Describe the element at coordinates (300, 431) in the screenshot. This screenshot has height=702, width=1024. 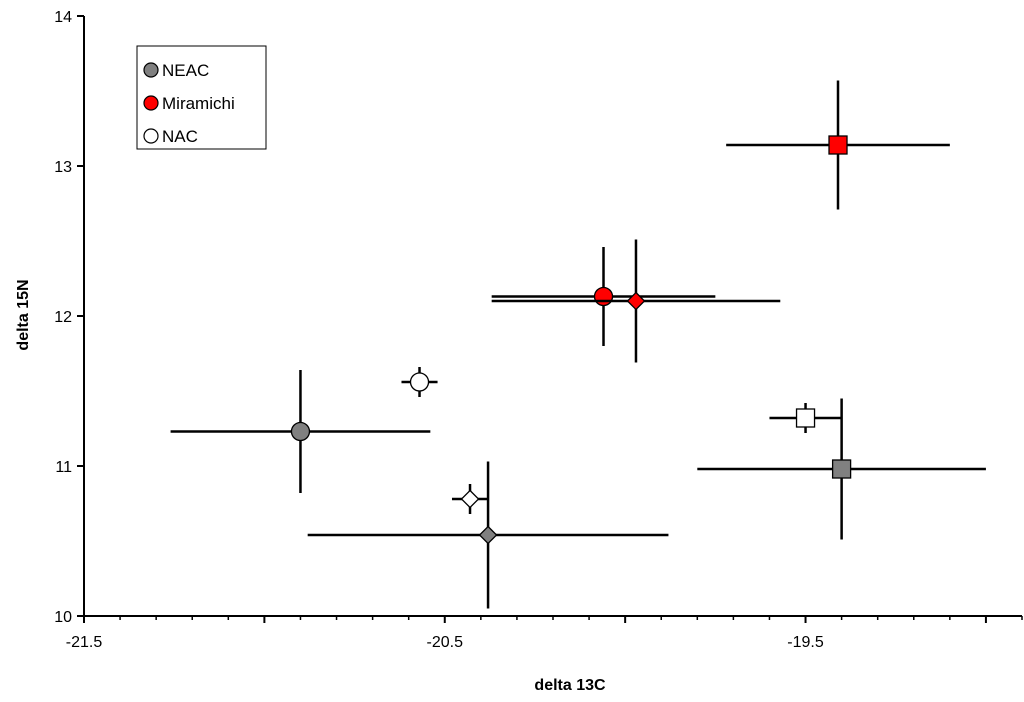
I see `point-circle-neac` at that location.